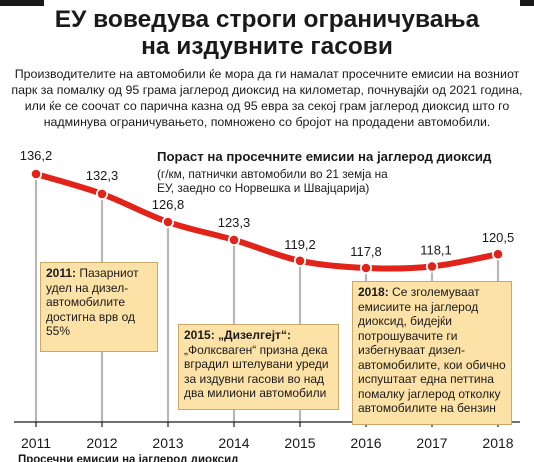 Image resolution: width=534 pixels, height=462 pixels. I want to click on x-tick-label-2014: 2014, so click(233, 443).